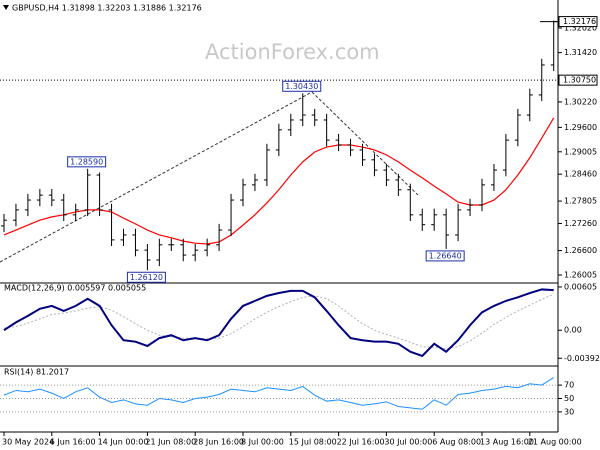  What do you see at coordinates (292, 52) in the screenshot?
I see `watermark: ActionForex.com` at bounding box center [292, 52].